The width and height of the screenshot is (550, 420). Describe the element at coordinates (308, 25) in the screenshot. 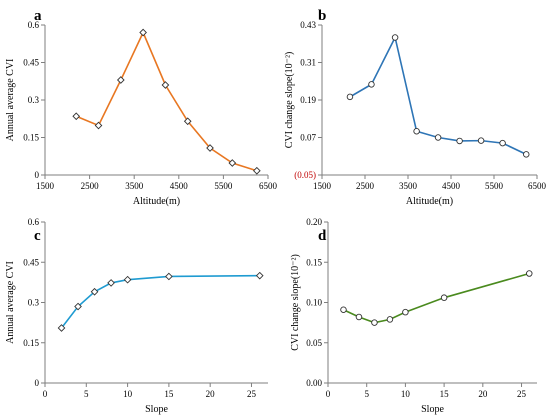

I see `y-tick-label: 0.43` at that location.